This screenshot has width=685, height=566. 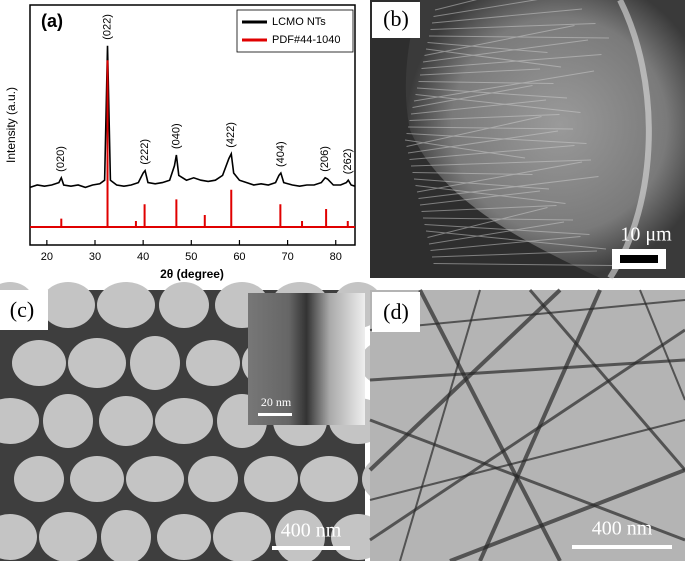 I want to click on peak-label: (206), so click(x=325, y=159).